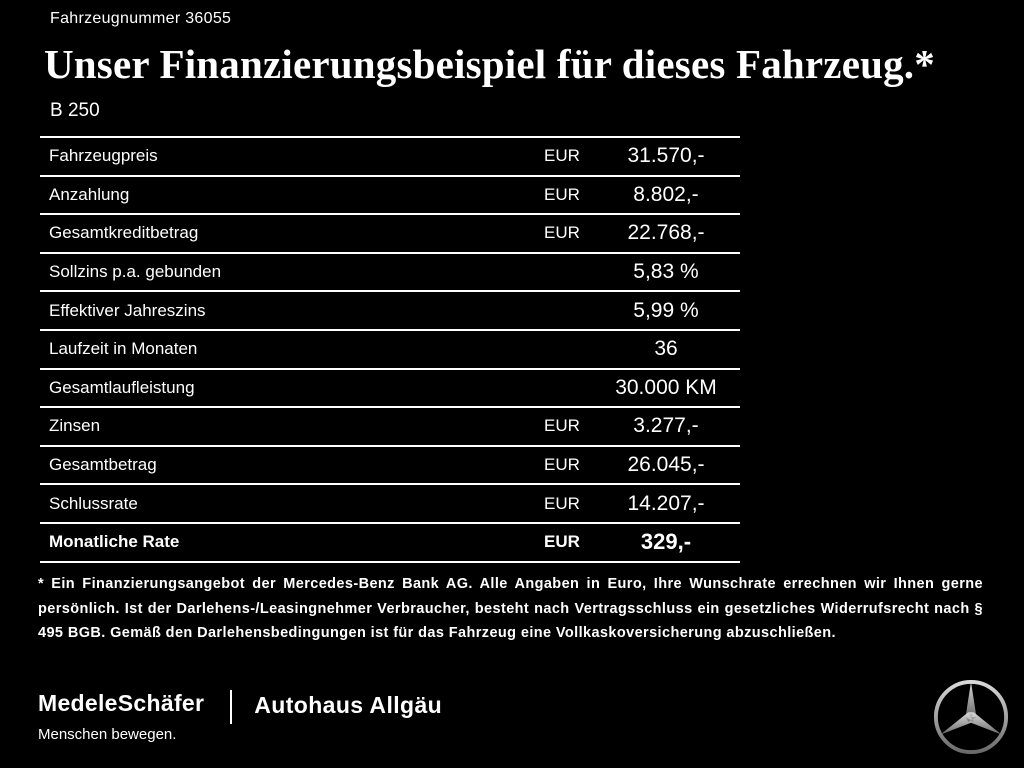 Image resolution: width=1024 pixels, height=768 pixels. I want to click on row-label: Gesamtkreditbetrag, so click(124, 233).